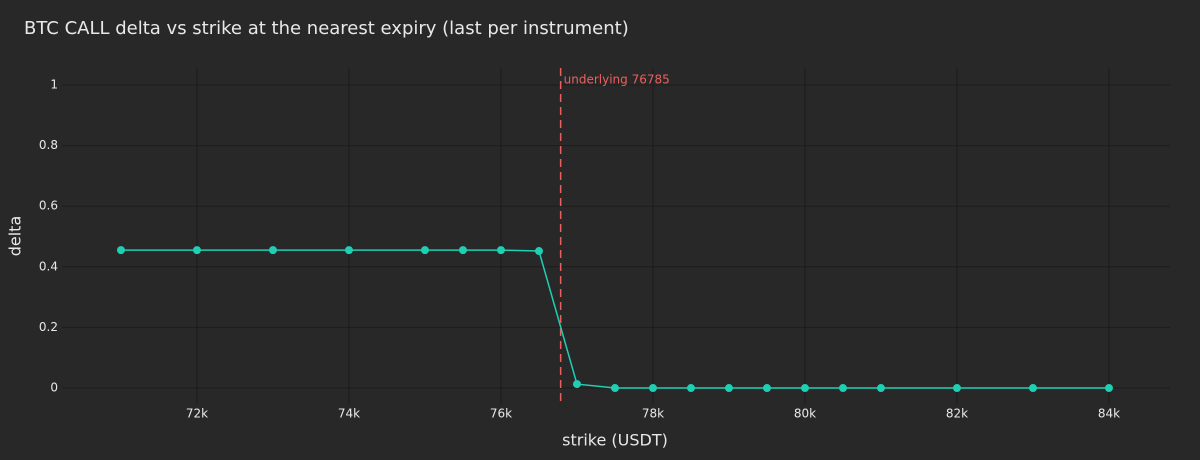  What do you see at coordinates (1109, 414) in the screenshot?
I see `x-tick-label: 84k` at bounding box center [1109, 414].